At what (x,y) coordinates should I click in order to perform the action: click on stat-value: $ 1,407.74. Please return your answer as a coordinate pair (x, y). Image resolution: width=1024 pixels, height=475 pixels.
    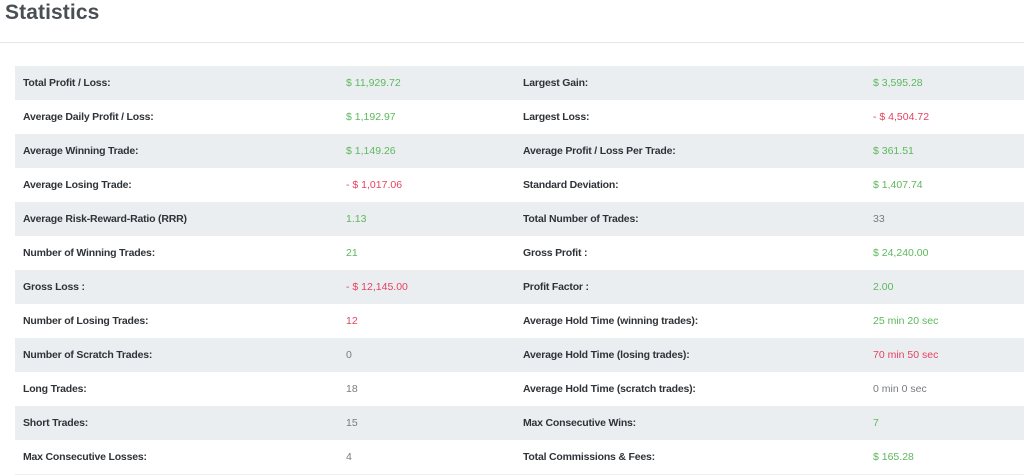
    Looking at the image, I should click on (948, 185).